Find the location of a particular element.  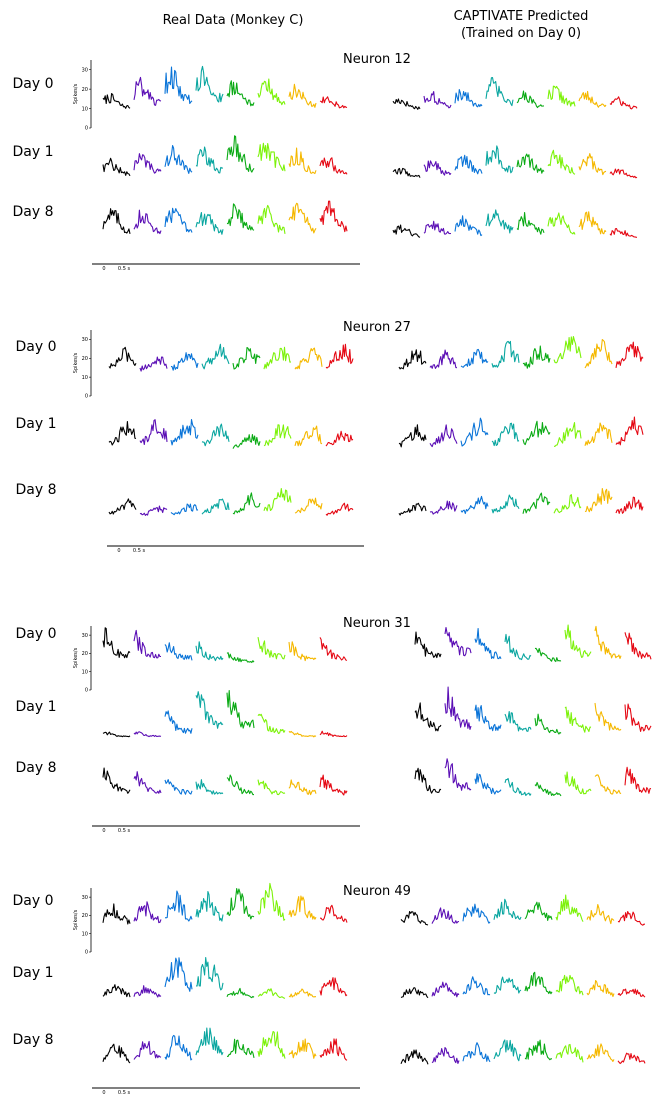

neuron-title: Neuron 31 is located at coordinates (377, 623).